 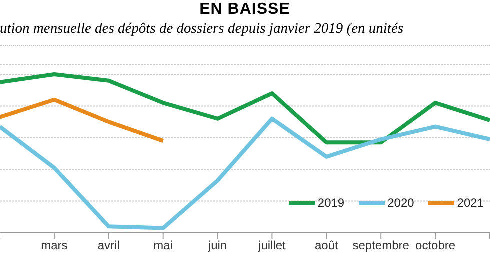 I want to click on x-tick-label: mai, so click(x=164, y=245).